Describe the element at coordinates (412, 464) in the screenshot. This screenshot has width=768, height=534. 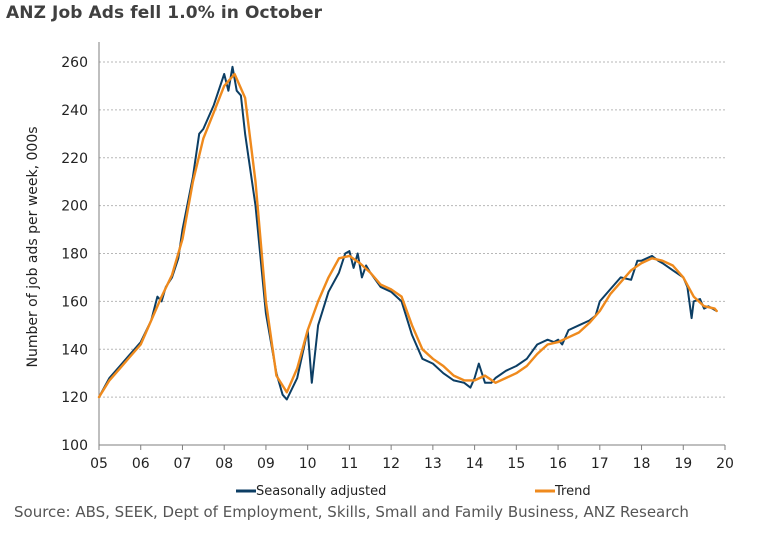
I see `x-tick-labels: 05 06 07 08 09 10 11 12 13 14 15 16 17 18 19 20` at that location.